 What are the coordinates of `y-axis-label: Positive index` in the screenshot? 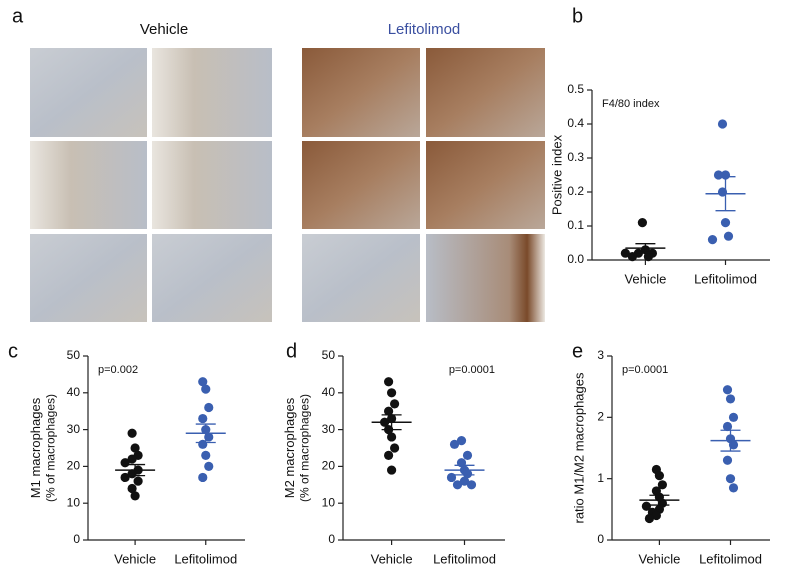 It's located at (556, 174).